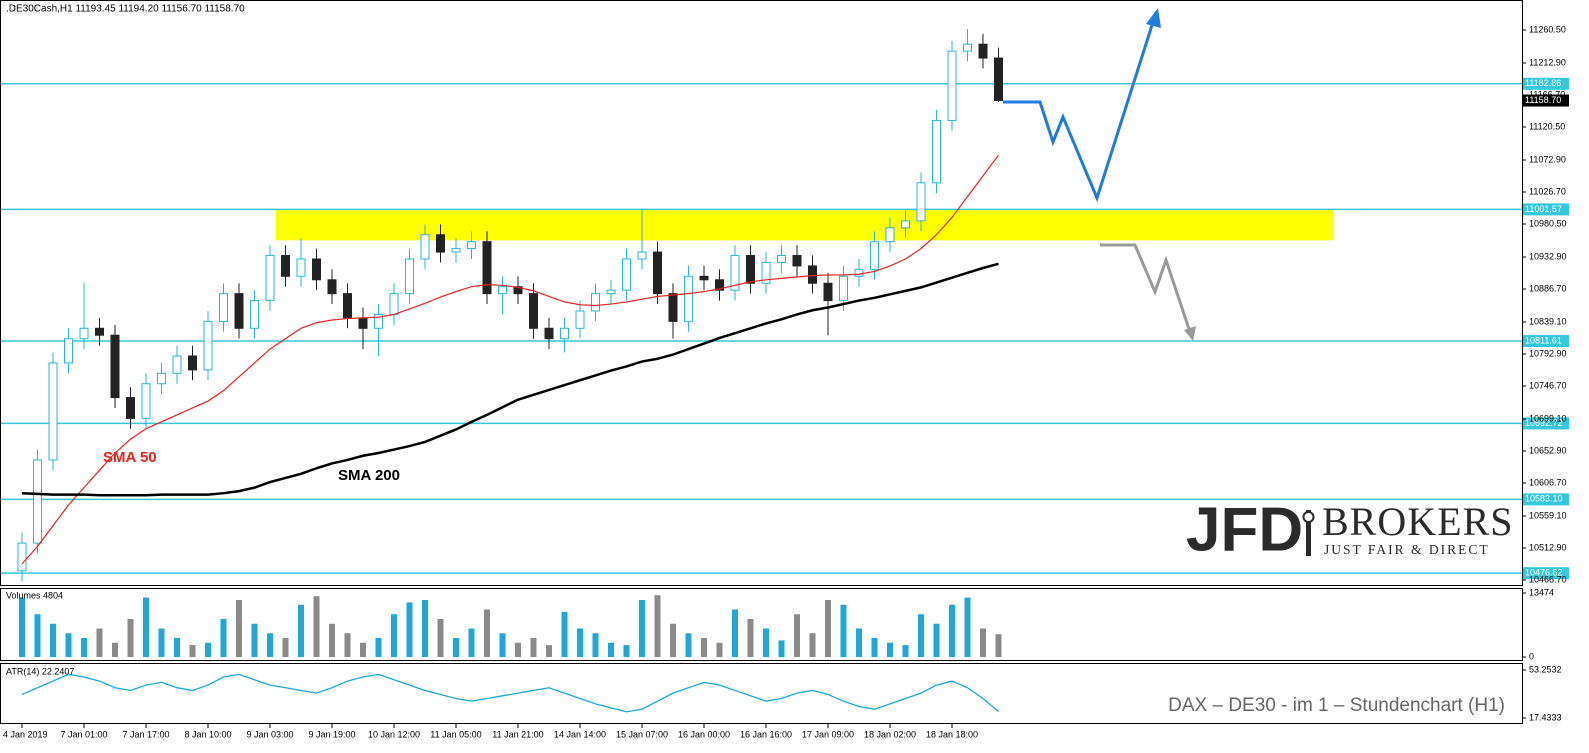 The image size is (1589, 753). Describe the element at coordinates (1541, 592) in the screenshot. I see `volume-tick-label: 13474` at that location.